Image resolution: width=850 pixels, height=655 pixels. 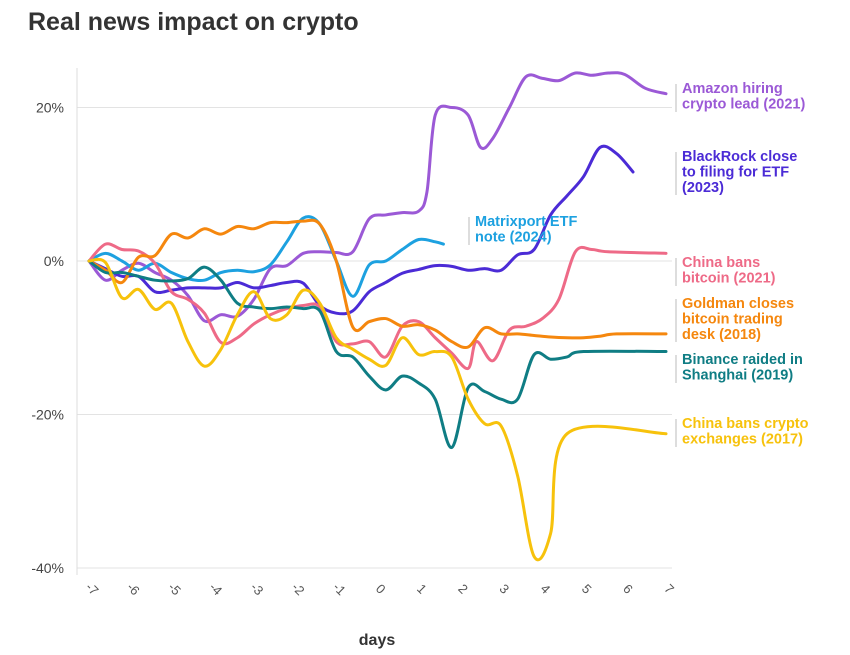 I want to click on series-label: China bans crypto exchanges (2017), so click(x=745, y=432).